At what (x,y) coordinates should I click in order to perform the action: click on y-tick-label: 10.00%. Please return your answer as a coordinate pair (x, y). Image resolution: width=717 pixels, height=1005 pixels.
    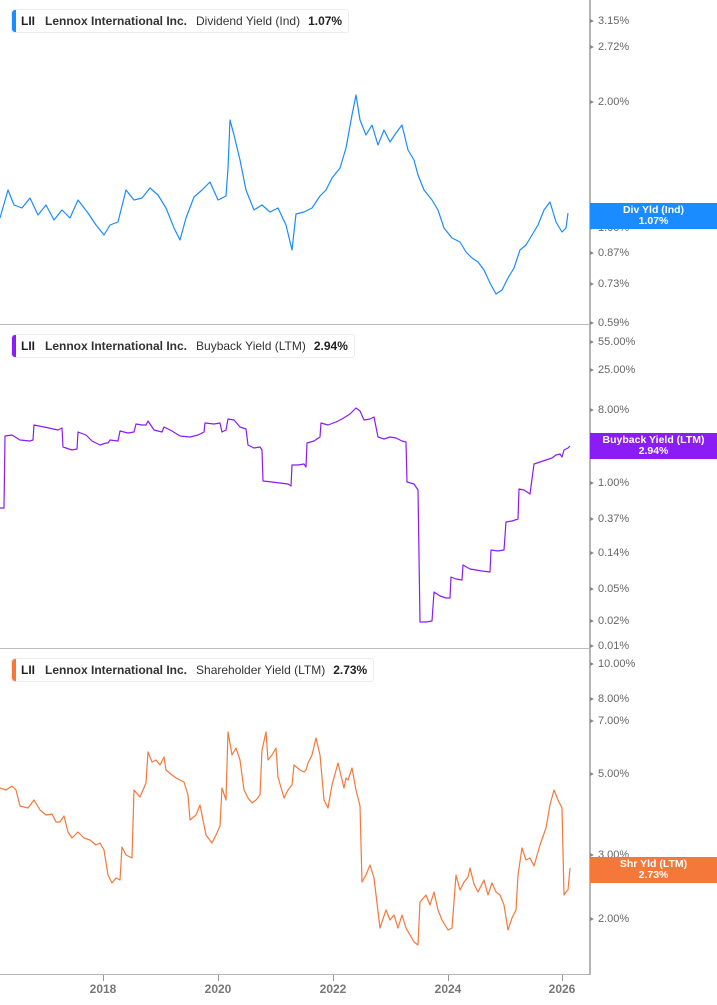
    Looking at the image, I should click on (612, 664).